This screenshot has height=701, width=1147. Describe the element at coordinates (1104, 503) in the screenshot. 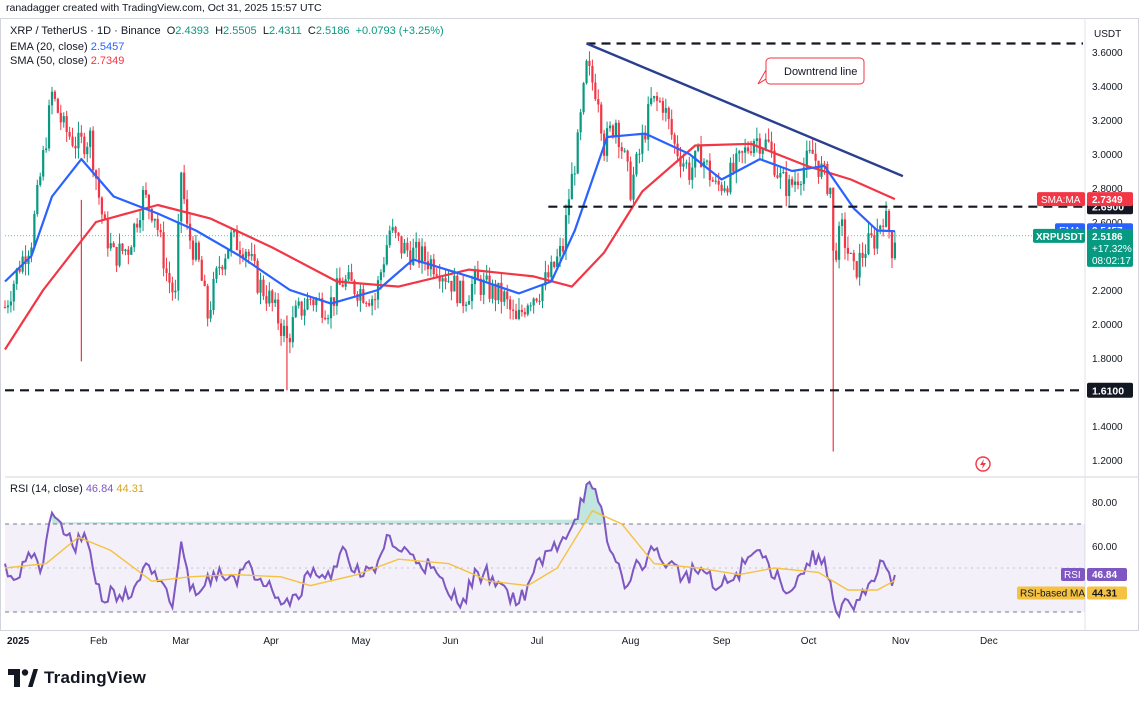

I see `rsi-tick-label: 80.00` at that location.